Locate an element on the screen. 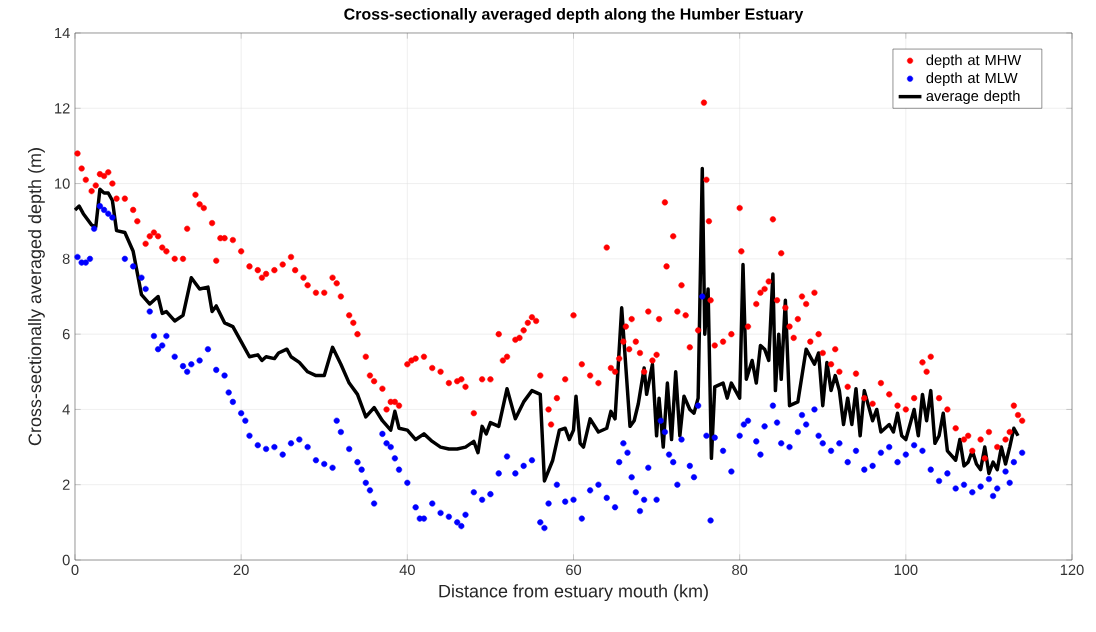 The width and height of the screenshot is (1096, 632). x-tick-label: 100 is located at coordinates (906, 570).